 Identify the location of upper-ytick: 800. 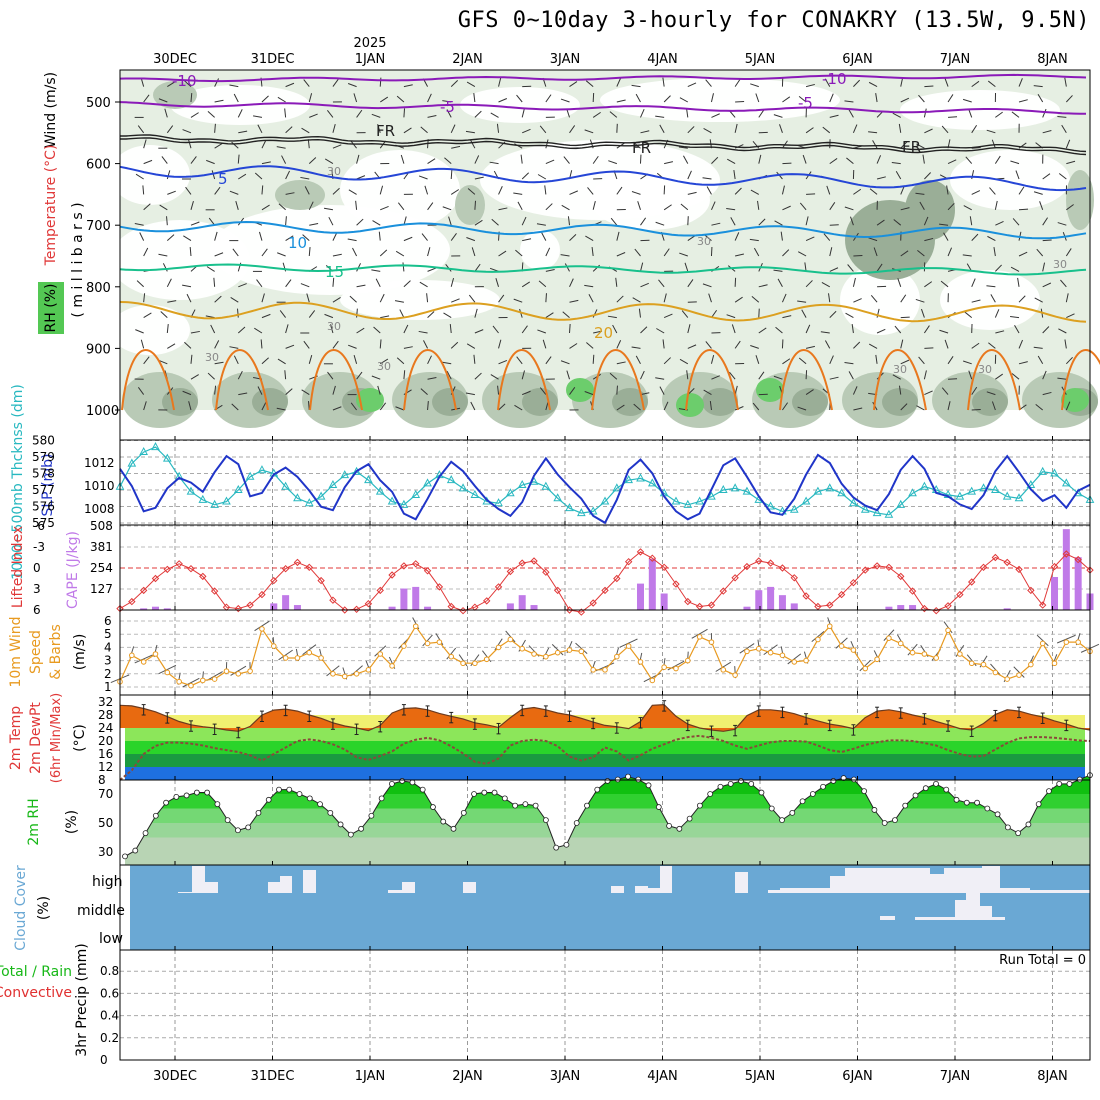
(98, 288).